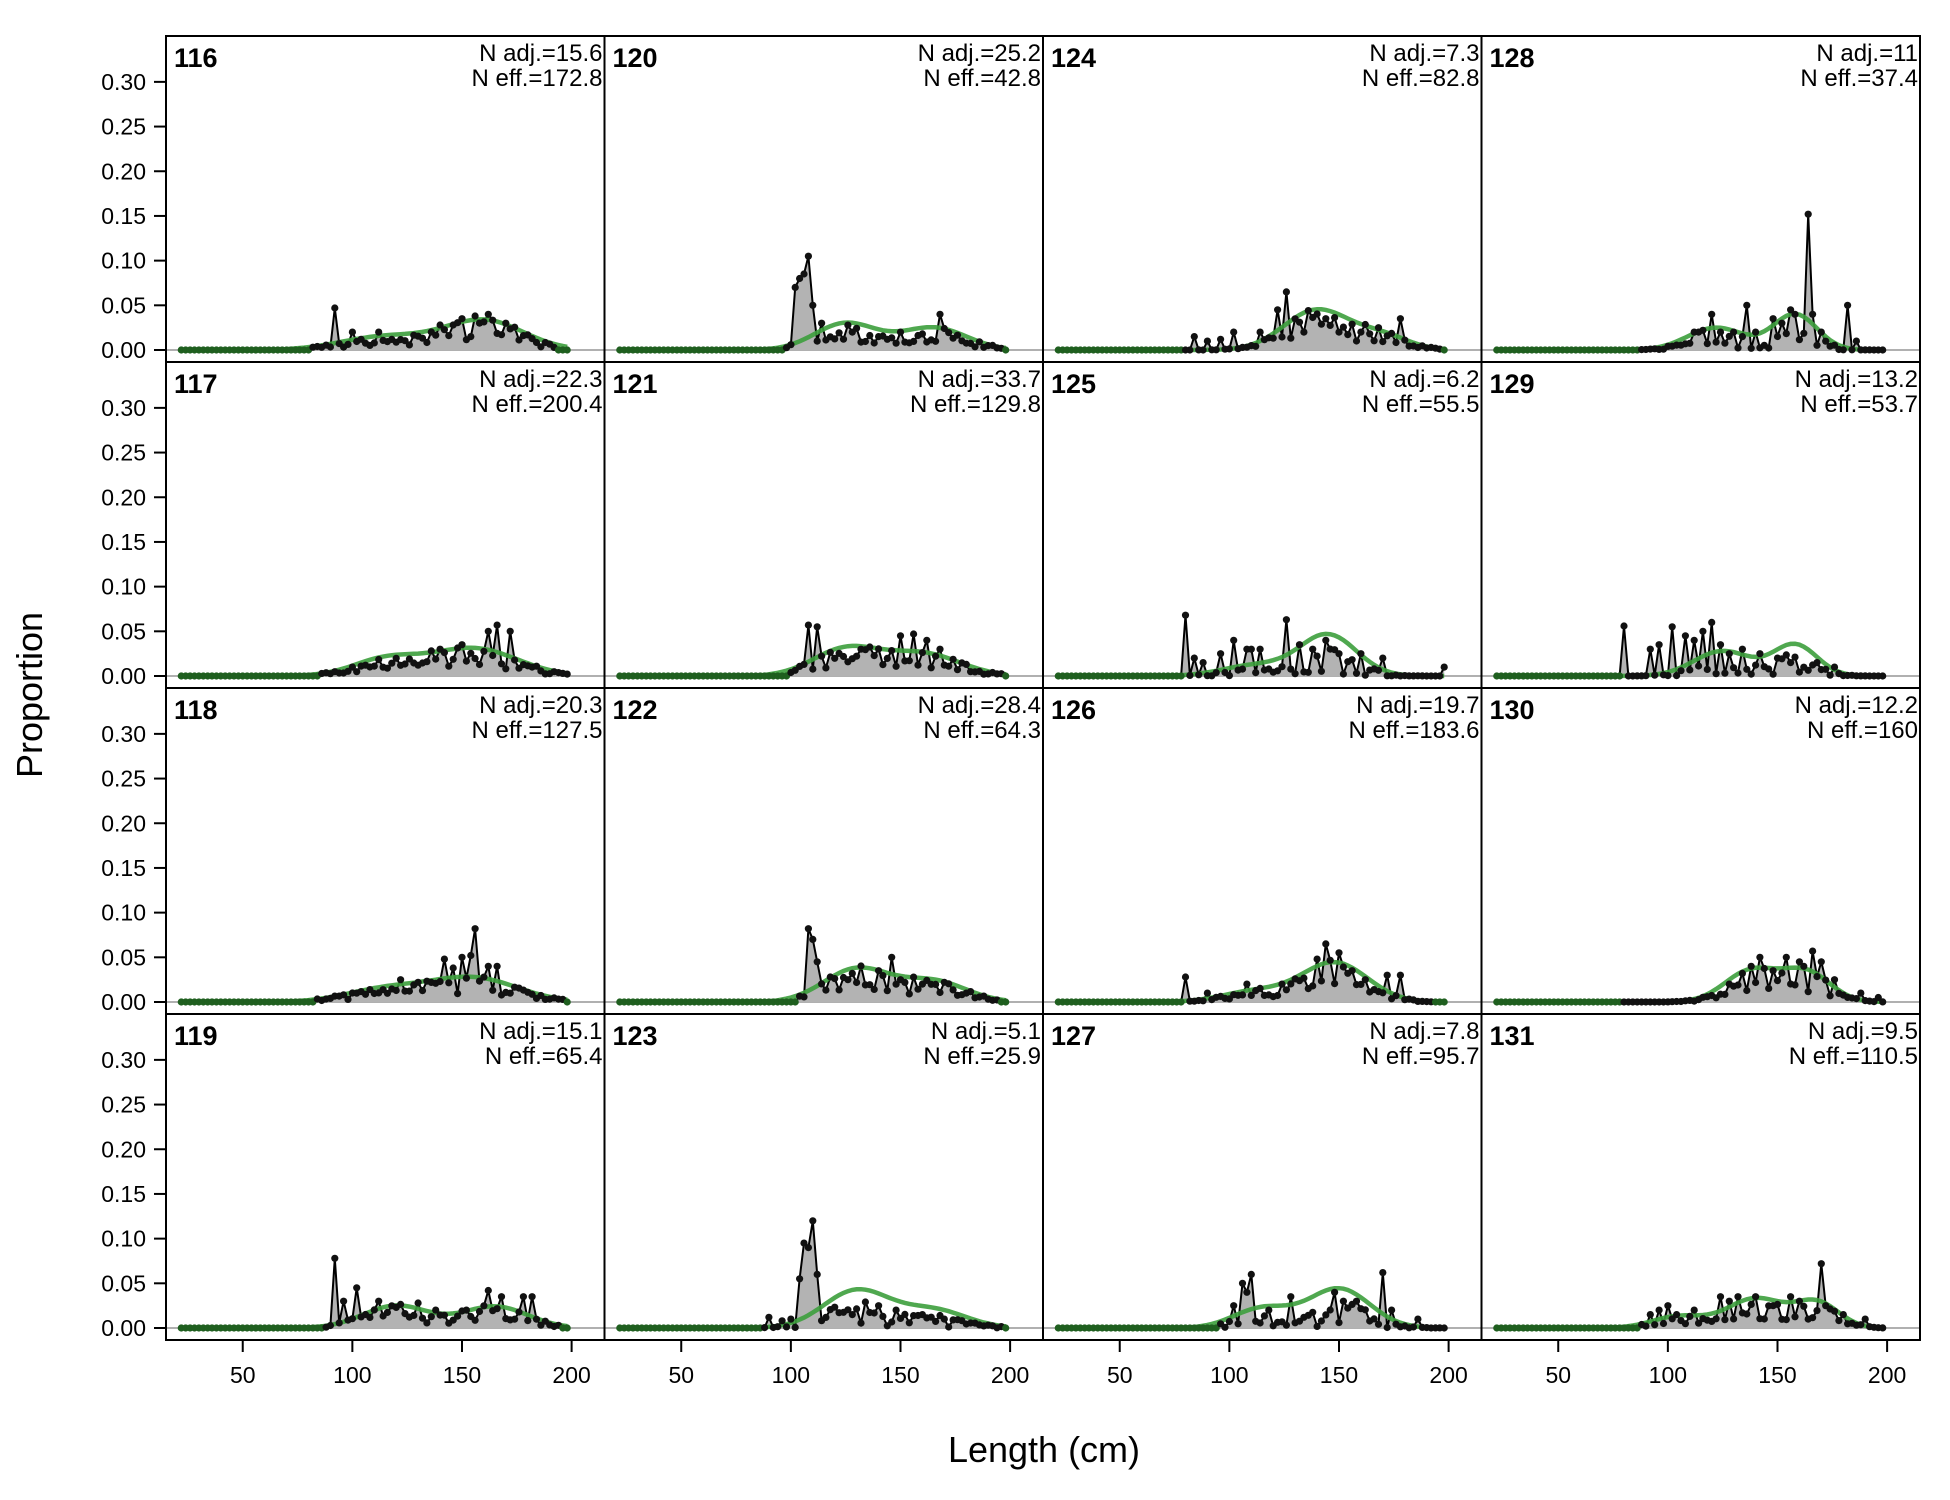  I want to click on y-tick-label: 0.05, so click(123, 1283).